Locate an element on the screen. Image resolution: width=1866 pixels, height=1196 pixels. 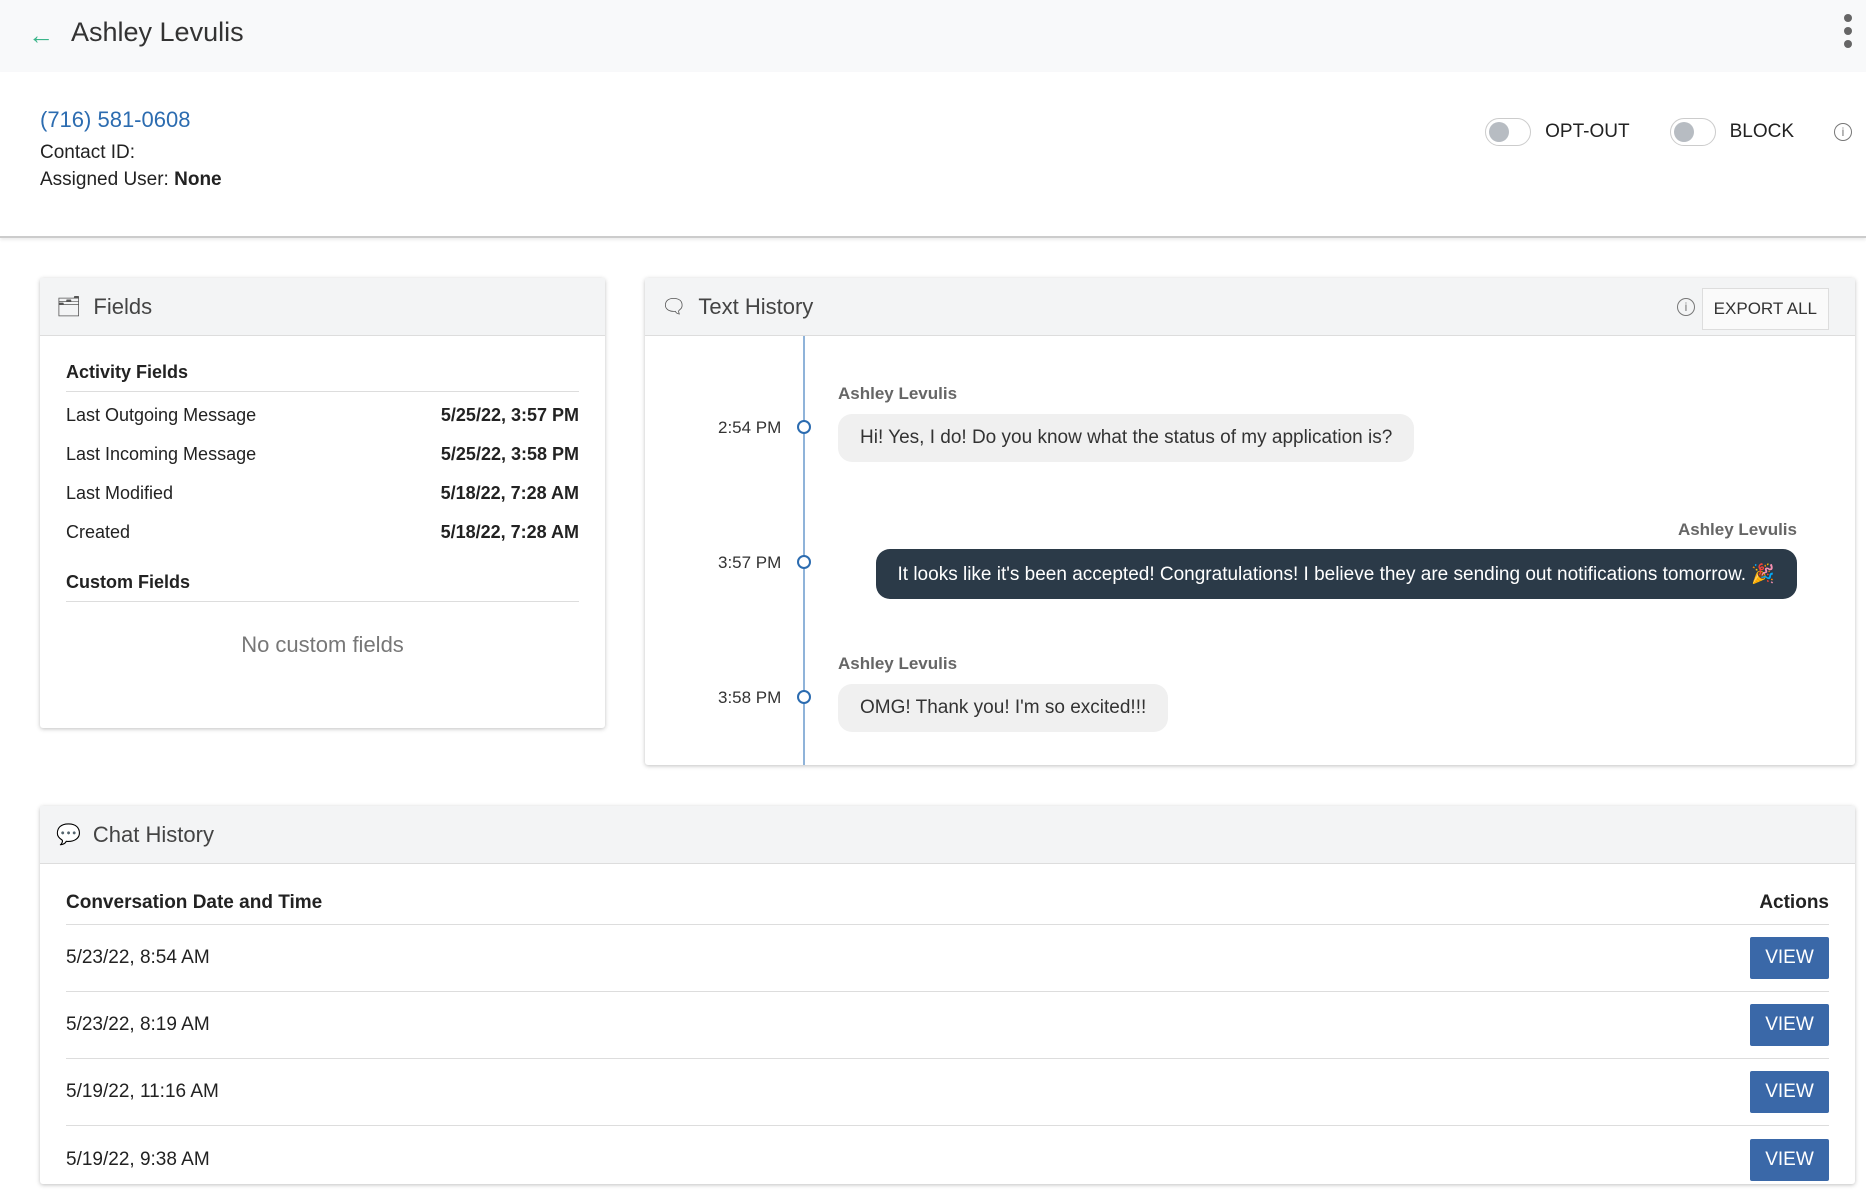
conversation-date: 5/23/22, 8:54 AM is located at coordinates (138, 957).